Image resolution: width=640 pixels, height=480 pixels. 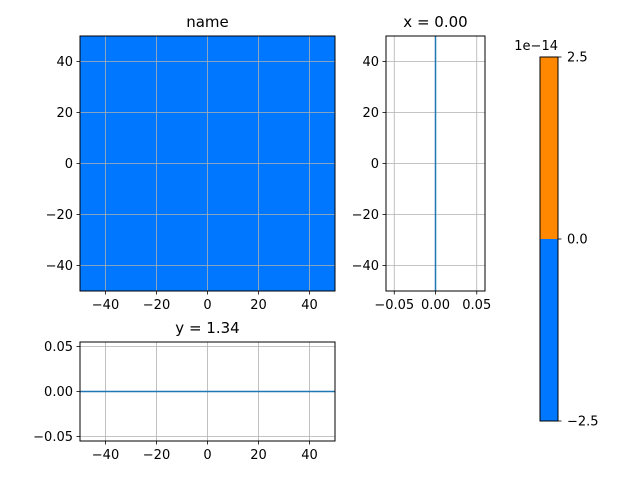 What do you see at coordinates (435, 305) in the screenshot?
I see `x-tick-label: 0.00` at bounding box center [435, 305].